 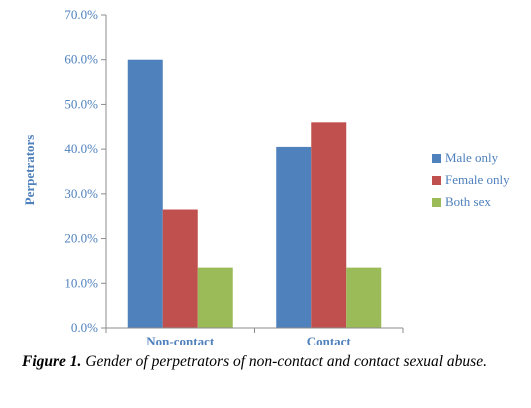 I want to click on bar-male-only-non-contact, so click(x=145, y=193).